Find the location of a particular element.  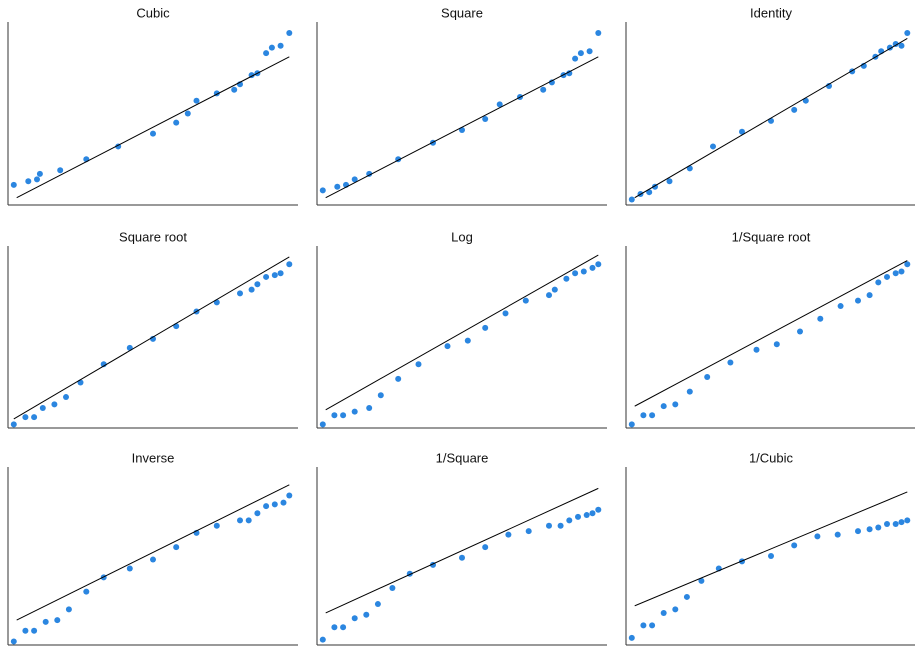

panel-title: 1/Square is located at coordinates (462, 457).